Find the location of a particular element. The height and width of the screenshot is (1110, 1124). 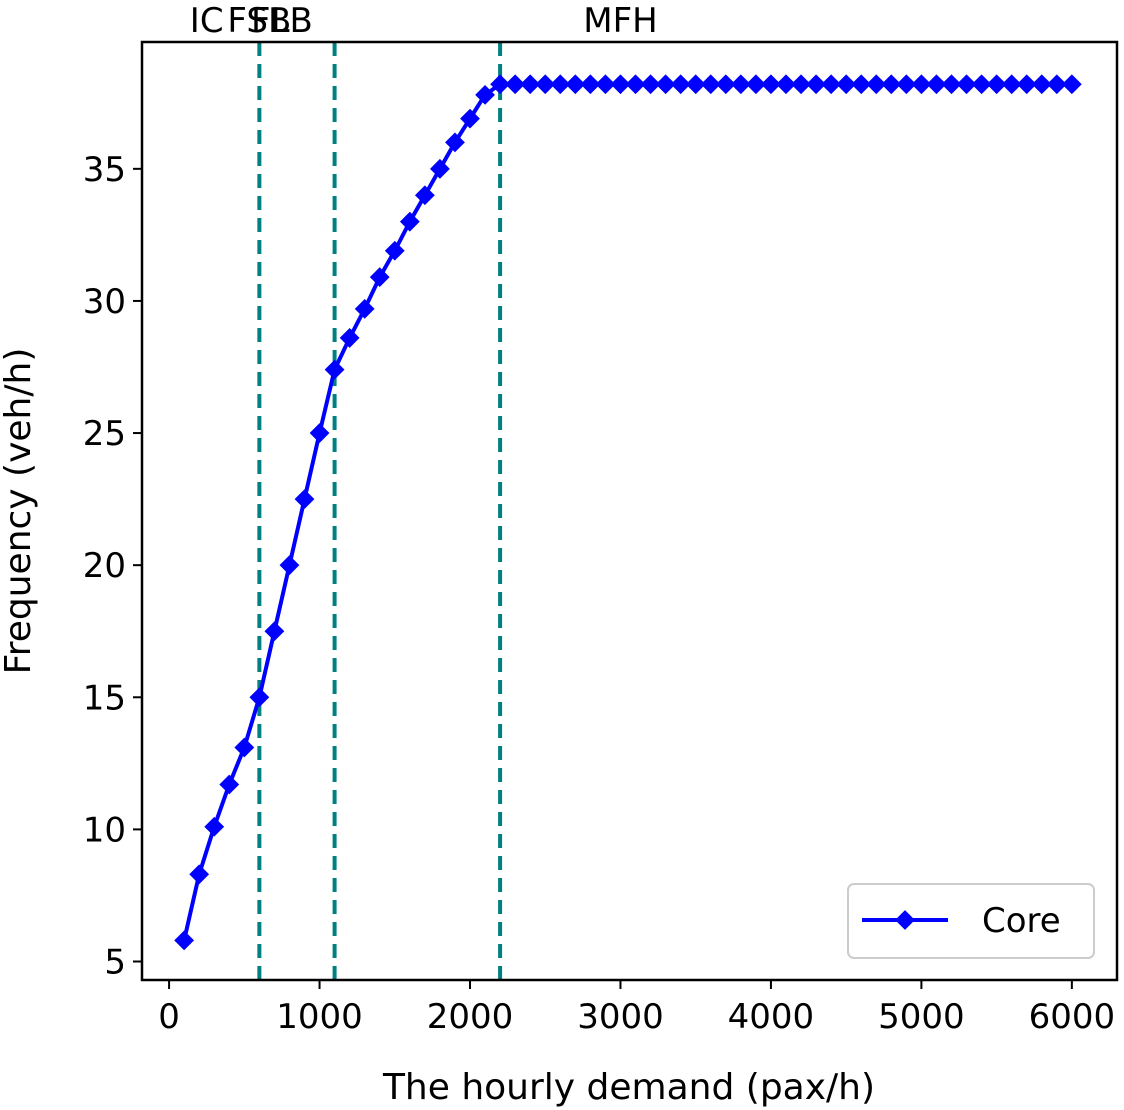

x-tick-label: 3000 is located at coordinates (620, 1017).